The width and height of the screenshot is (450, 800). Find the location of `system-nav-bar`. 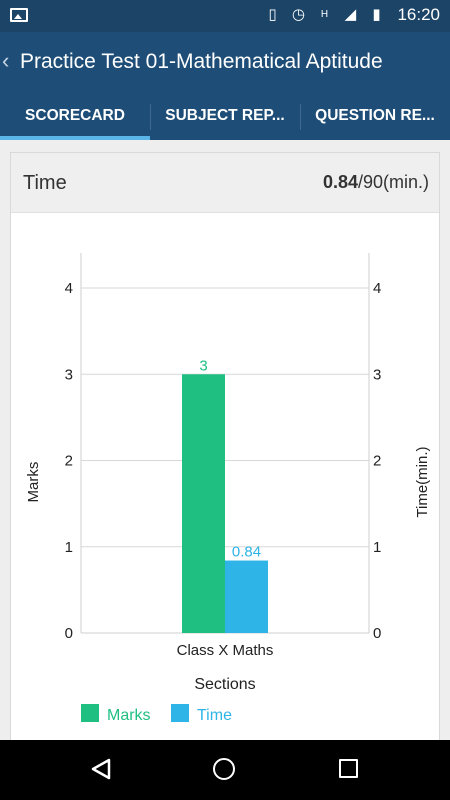

system-nav-bar is located at coordinates (225, 770).